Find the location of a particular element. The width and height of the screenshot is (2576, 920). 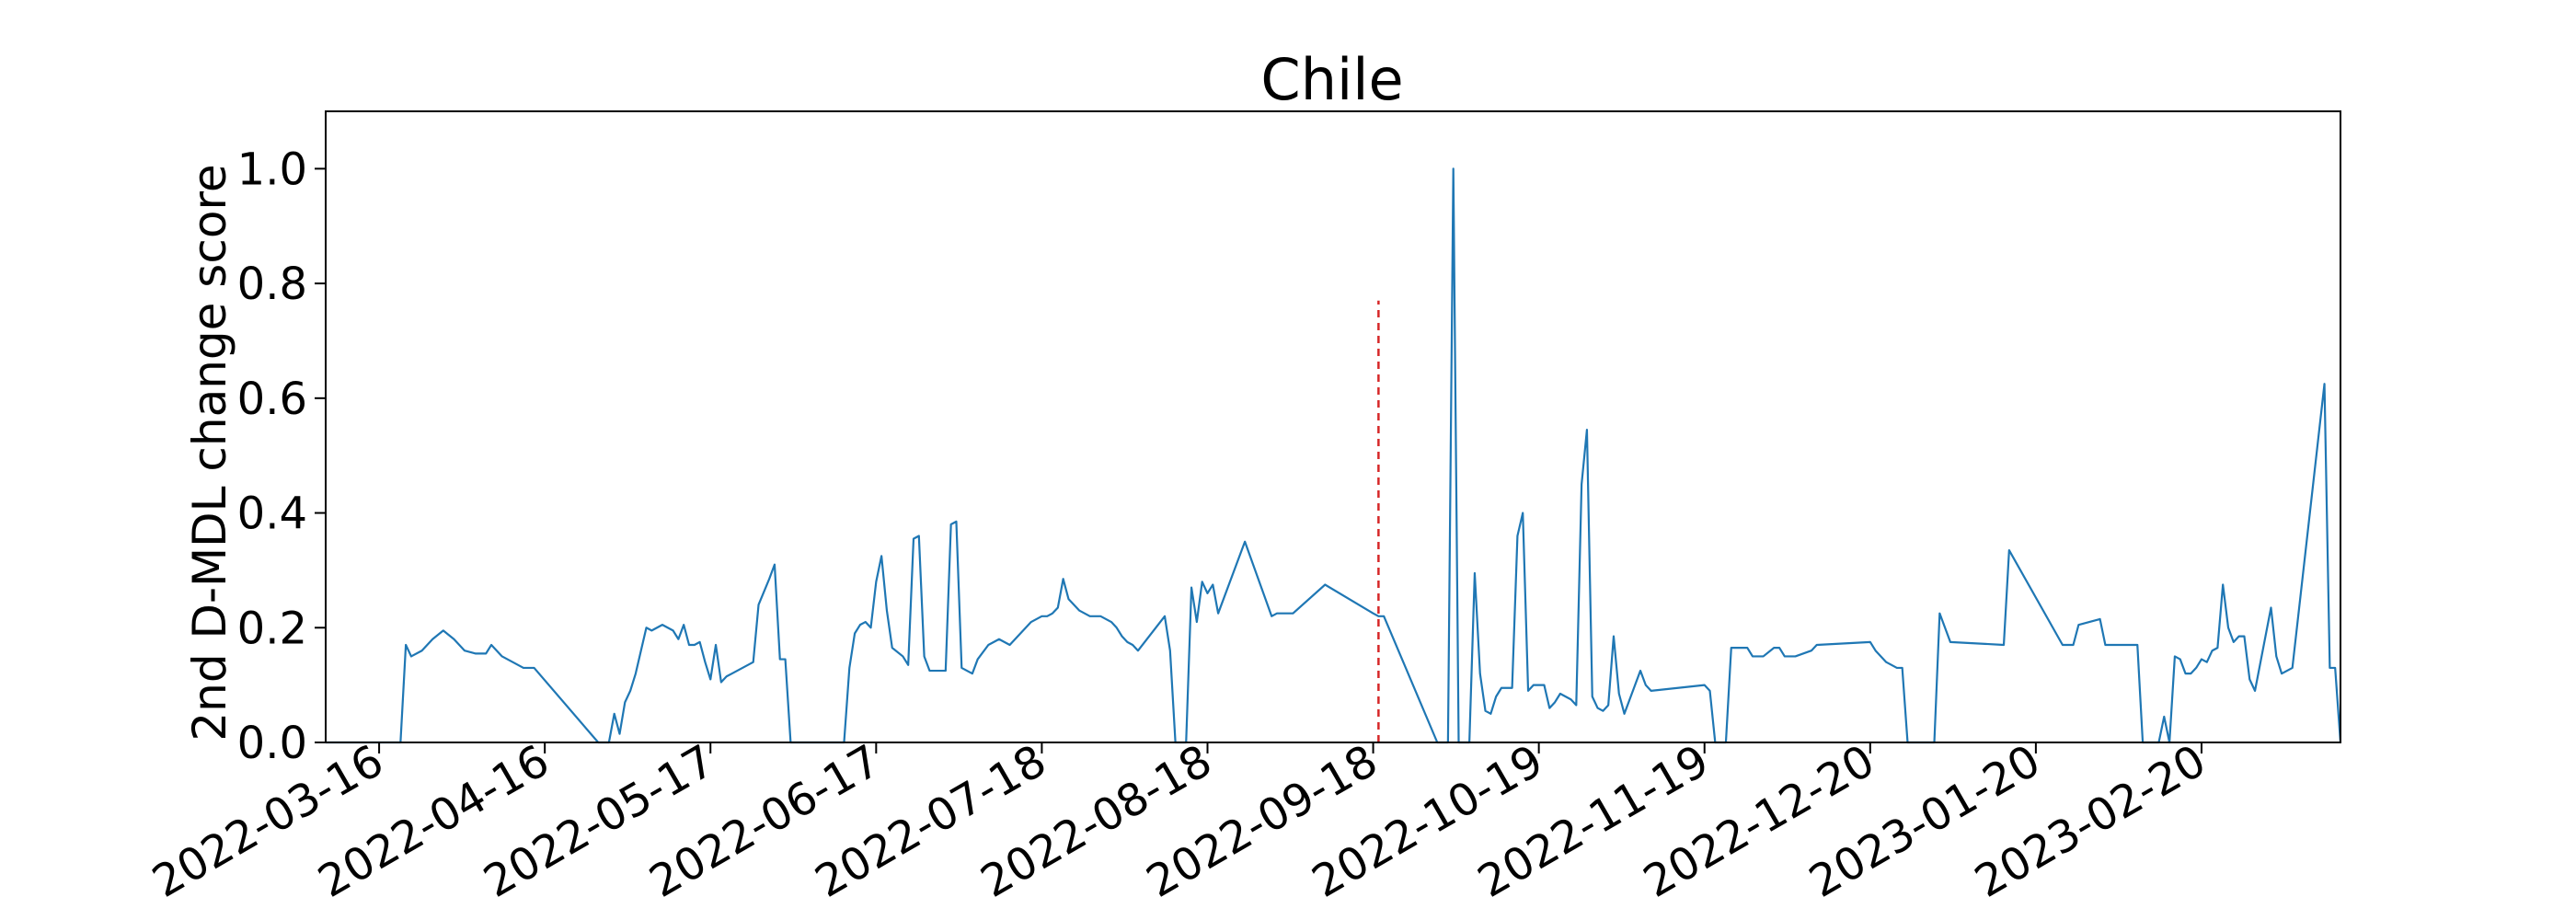

y-axis: 0.0 0.2 0.4 0.6 0.8 1.0 is located at coordinates (281, 456).